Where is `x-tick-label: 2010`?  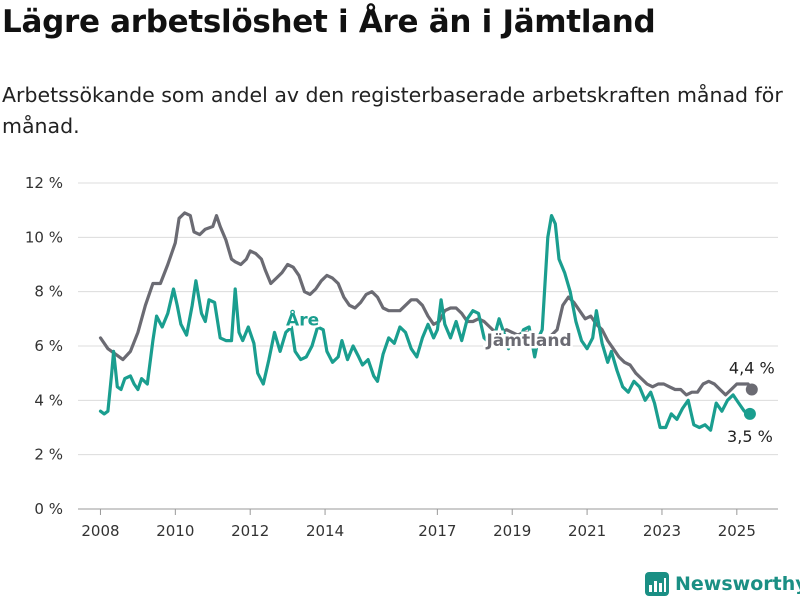
x-tick-label: 2010 is located at coordinates (175, 531).